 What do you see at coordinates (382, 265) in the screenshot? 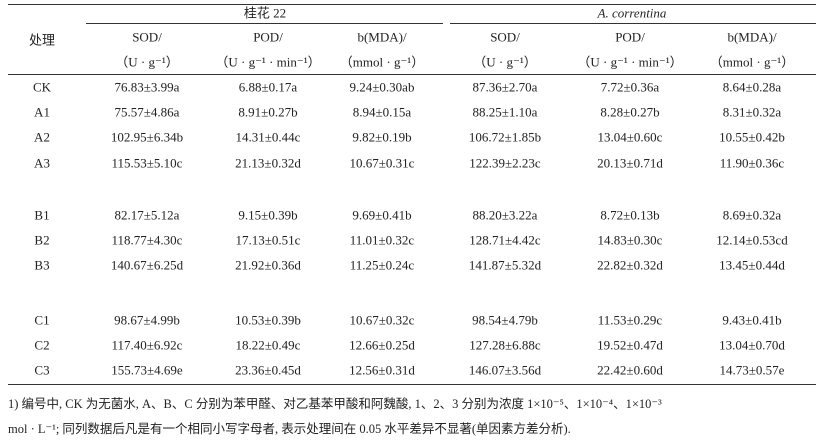
I see `cell: 11.25±0.24c` at bounding box center [382, 265].